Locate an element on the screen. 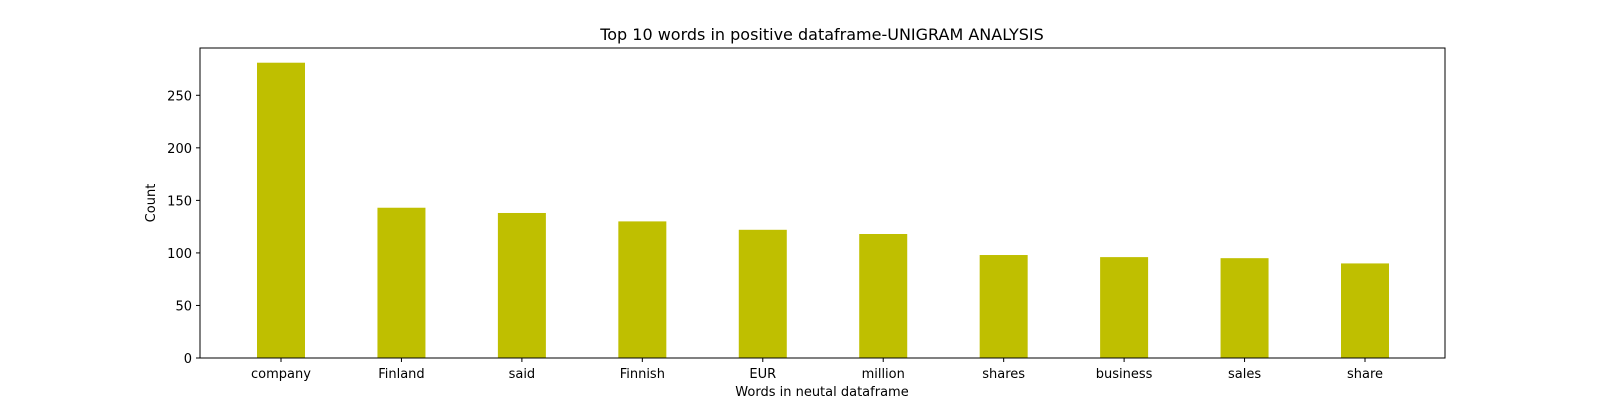  y-tick-label: 200 is located at coordinates (179, 149).